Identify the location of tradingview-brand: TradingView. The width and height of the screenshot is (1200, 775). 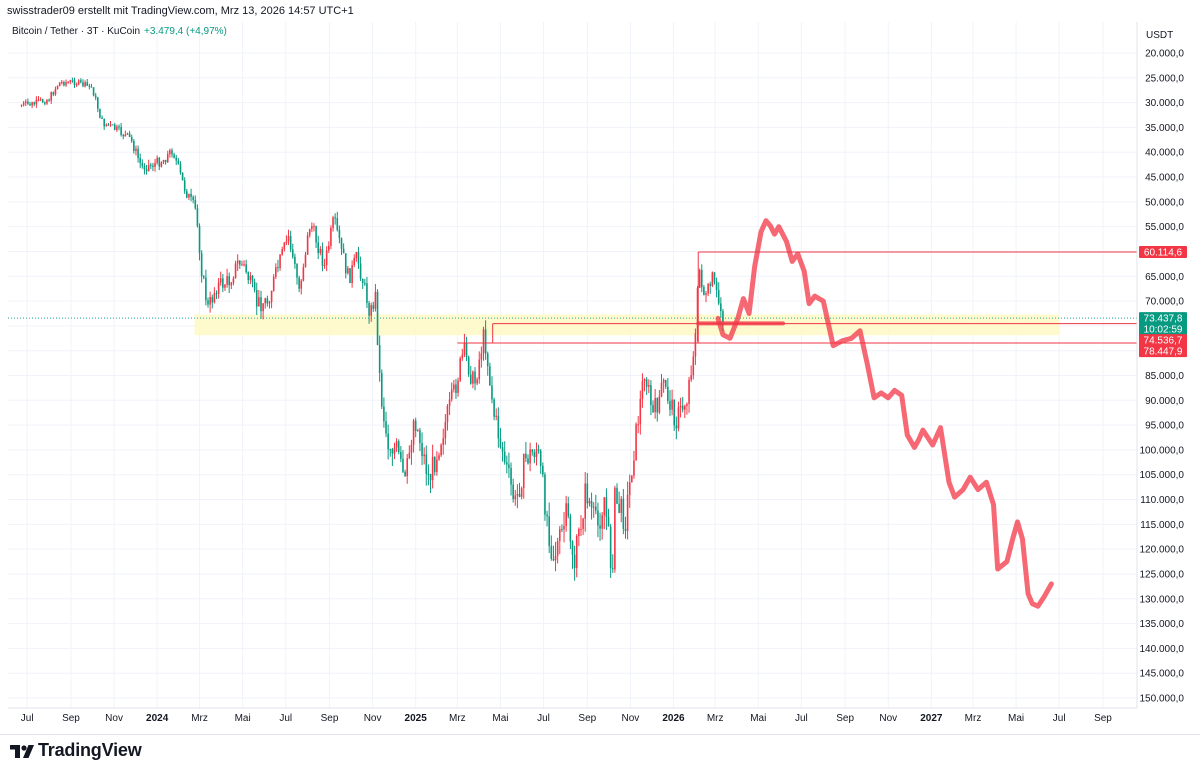
(90, 750).